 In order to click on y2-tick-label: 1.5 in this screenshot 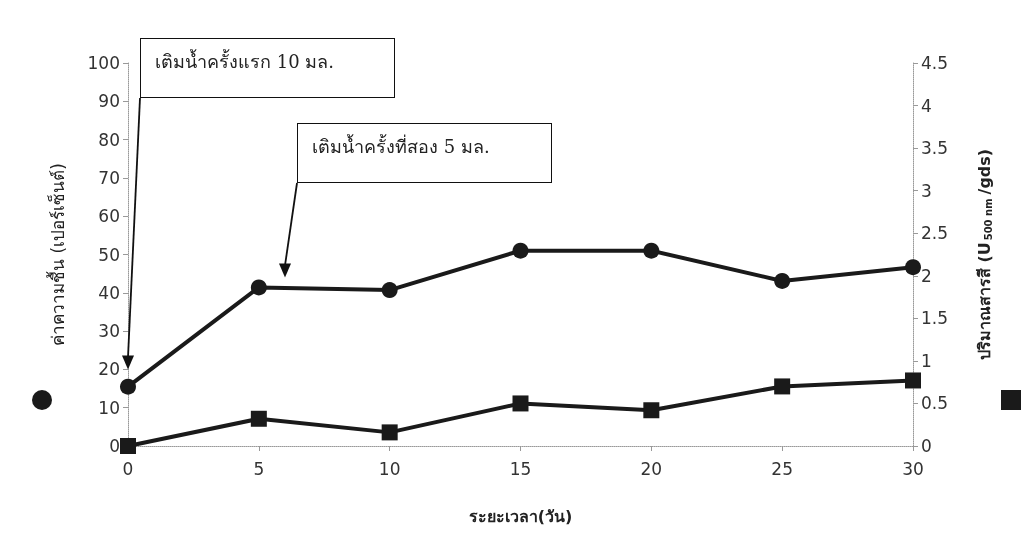, I will do `click(935, 318)`.